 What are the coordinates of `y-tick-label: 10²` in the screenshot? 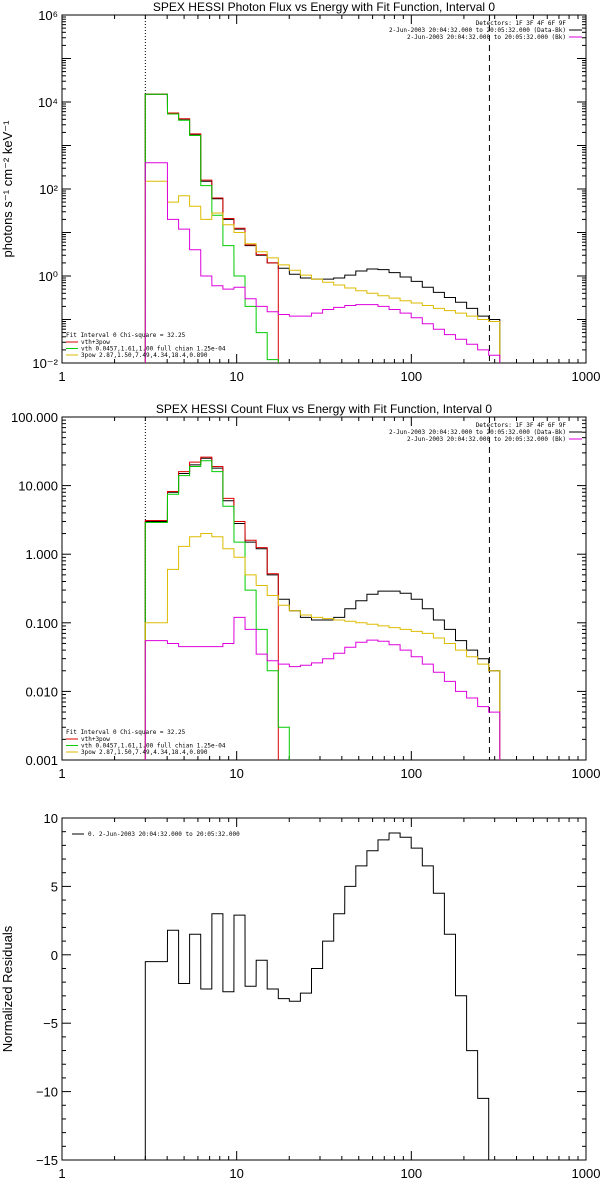 It's located at (48, 189).